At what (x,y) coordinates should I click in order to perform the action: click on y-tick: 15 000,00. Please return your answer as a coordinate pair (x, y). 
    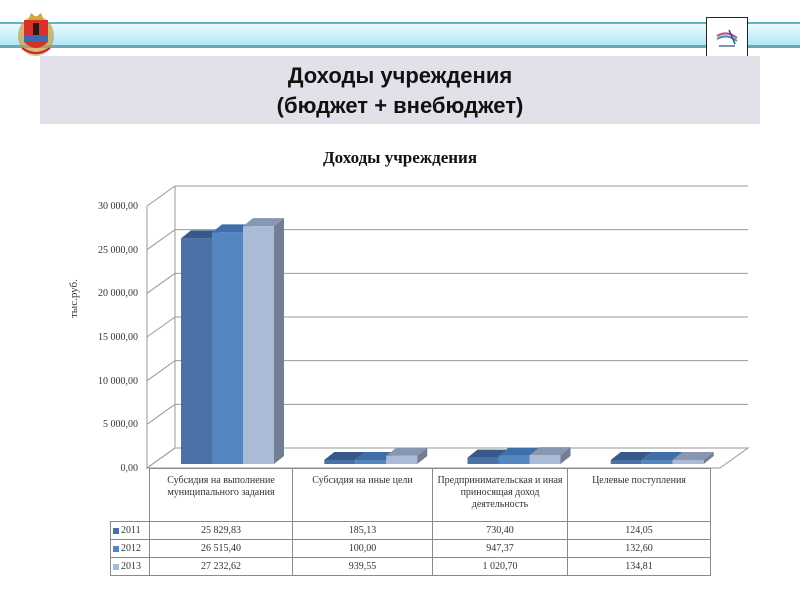
    Looking at the image, I should click on (118, 337).